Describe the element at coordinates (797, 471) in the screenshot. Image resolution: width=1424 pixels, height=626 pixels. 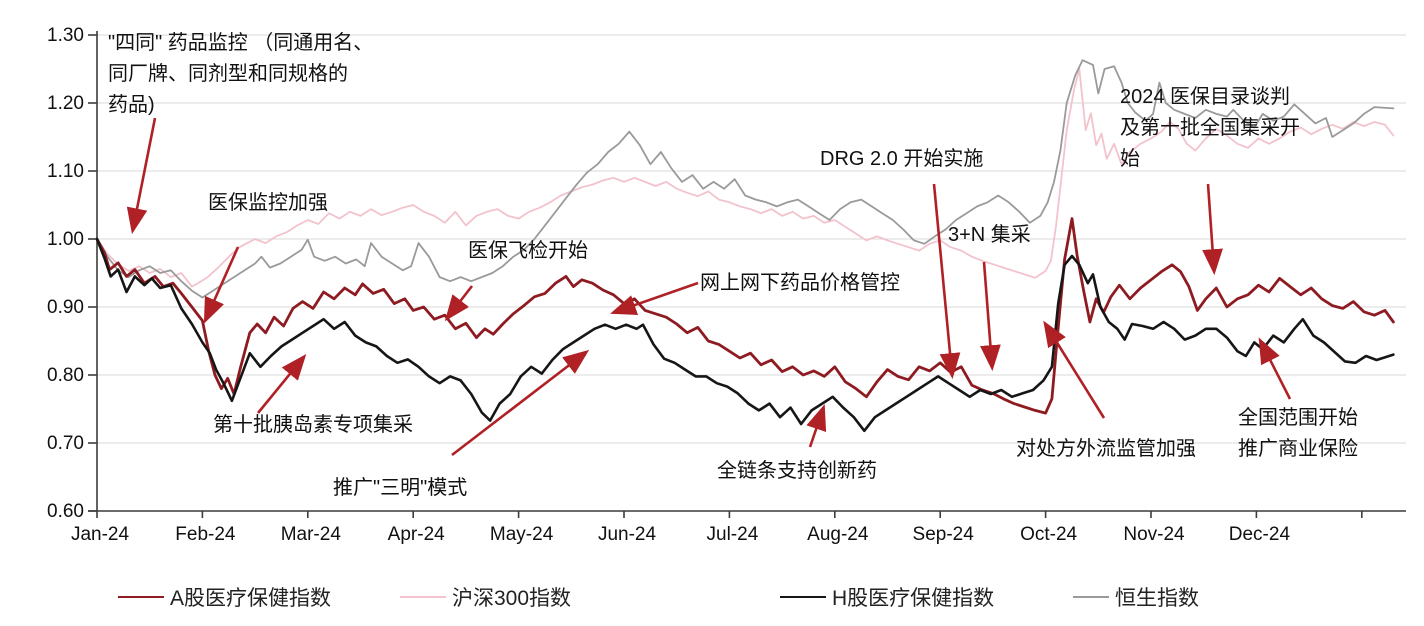
I see `chart-annotation: 全链条支持创新药` at that location.